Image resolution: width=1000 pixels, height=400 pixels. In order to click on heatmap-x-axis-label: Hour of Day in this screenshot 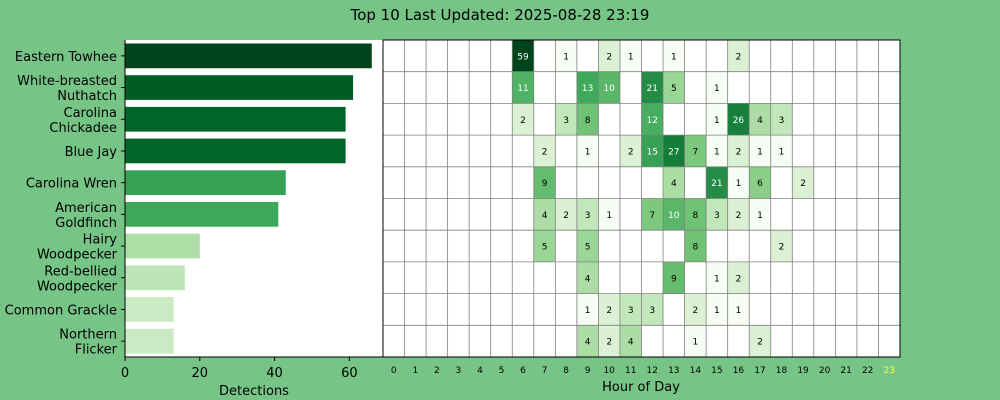, I will do `click(641, 387)`.